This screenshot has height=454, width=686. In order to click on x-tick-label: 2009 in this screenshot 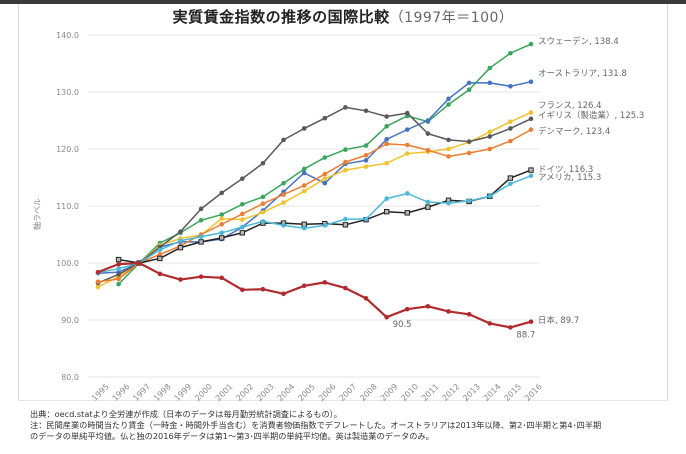, I will do `click(389, 392)`.